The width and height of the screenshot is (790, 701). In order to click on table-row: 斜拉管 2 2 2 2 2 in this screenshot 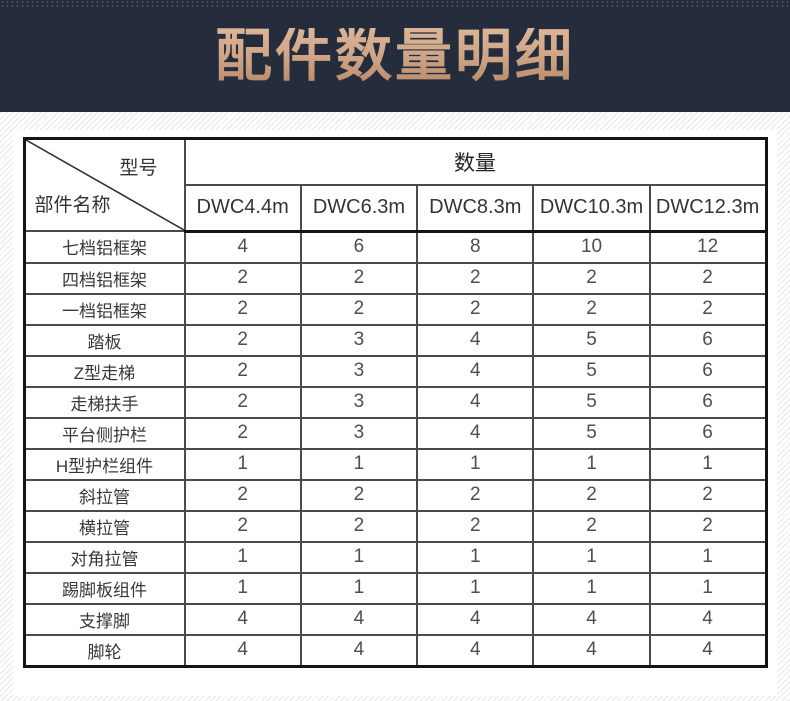, I will do `click(395, 495)`.